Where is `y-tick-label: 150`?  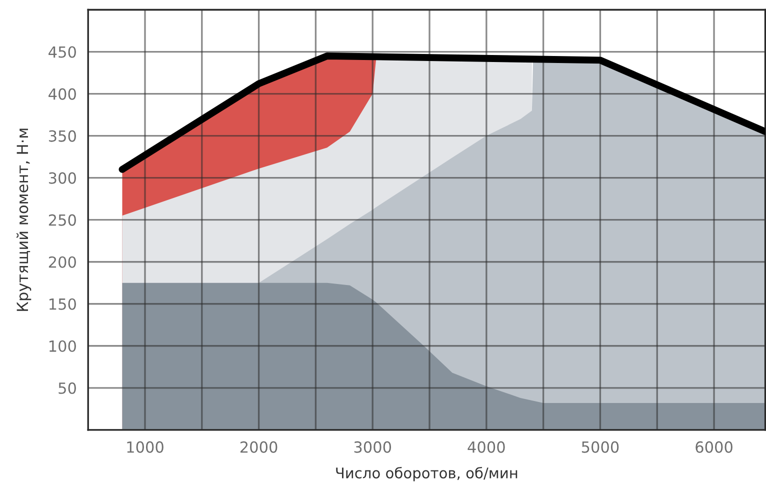 y-tick-label: 150 is located at coordinates (62, 304).